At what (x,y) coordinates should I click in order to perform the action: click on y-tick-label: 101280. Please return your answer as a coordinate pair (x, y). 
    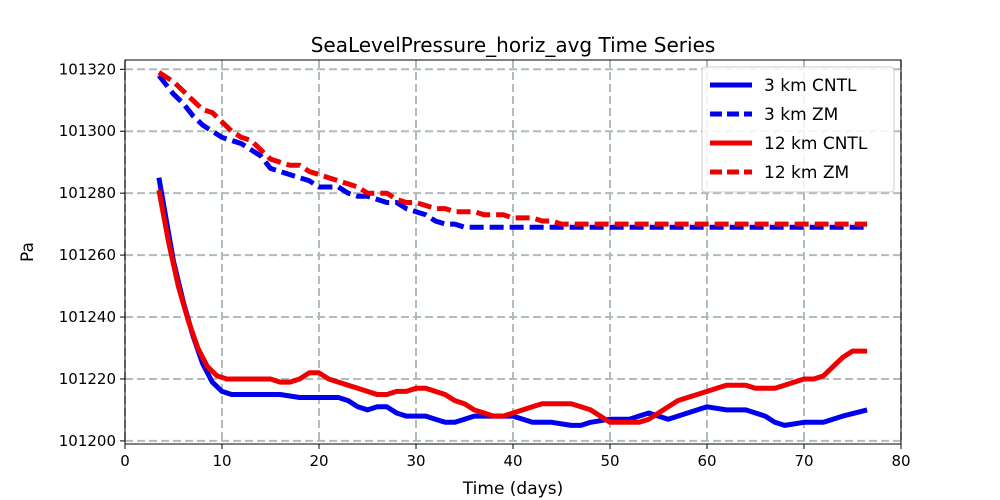
    Looking at the image, I should click on (87, 193).